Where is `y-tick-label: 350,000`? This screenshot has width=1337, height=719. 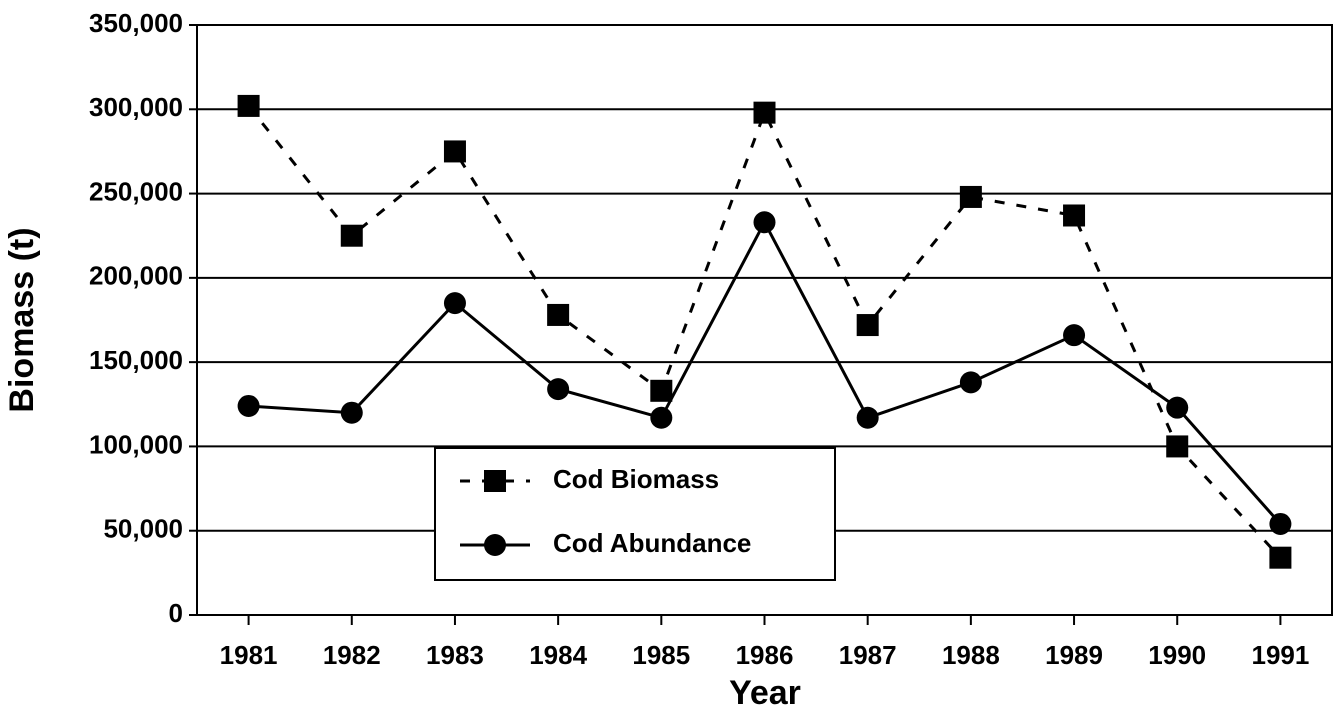
y-tick-label: 350,000 is located at coordinates (136, 23).